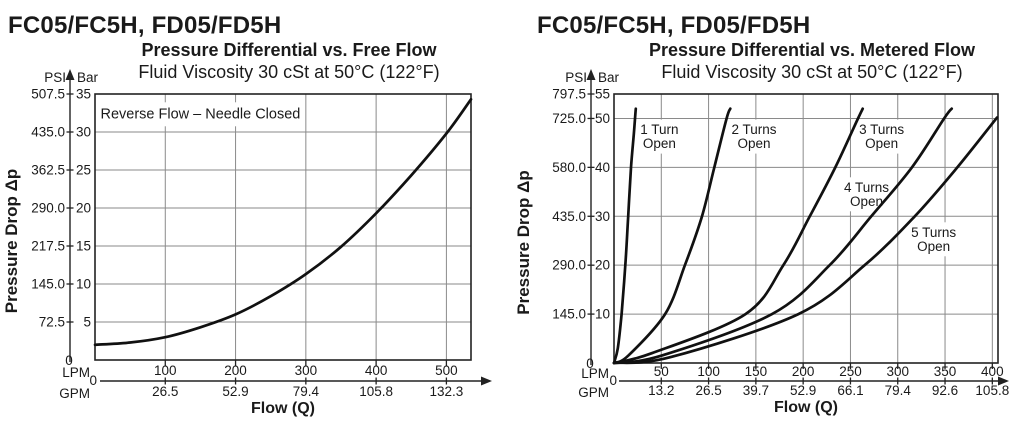 The height and width of the screenshot is (433, 1025). Describe the element at coordinates (48, 170) in the screenshot. I see `y-tick-label-psi: 362.5` at that location.